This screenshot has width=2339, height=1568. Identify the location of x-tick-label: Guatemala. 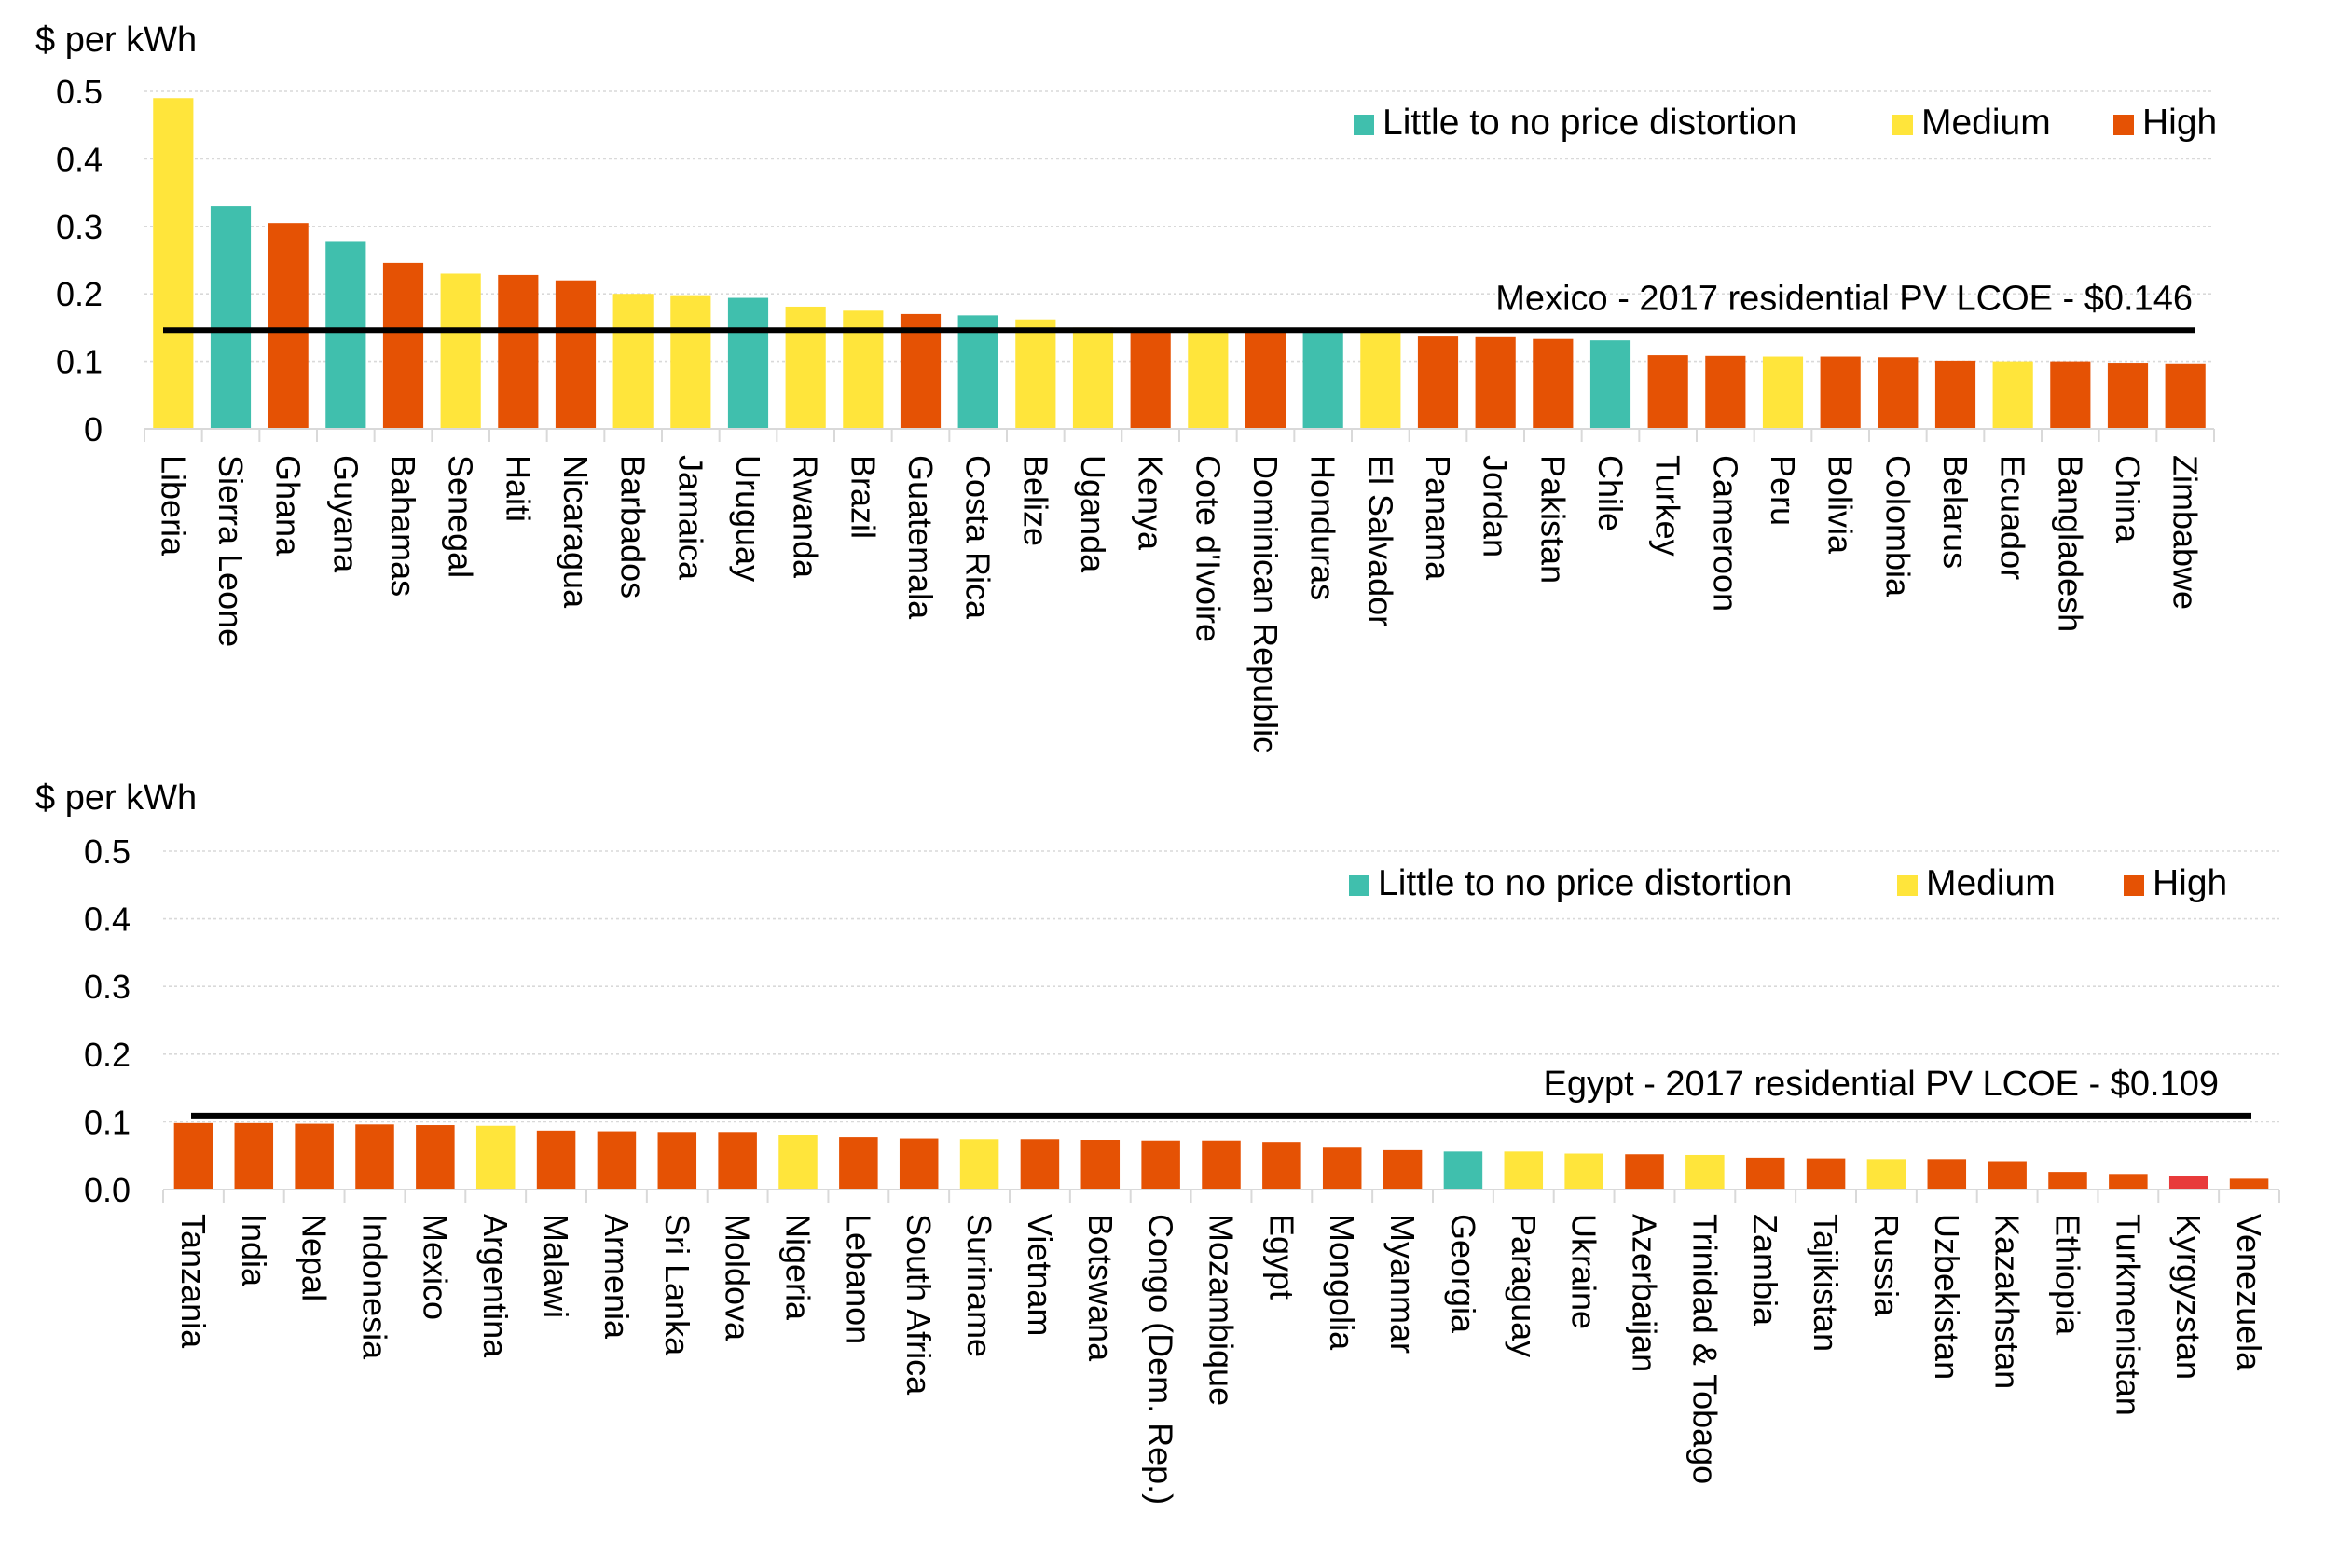
(921, 537).